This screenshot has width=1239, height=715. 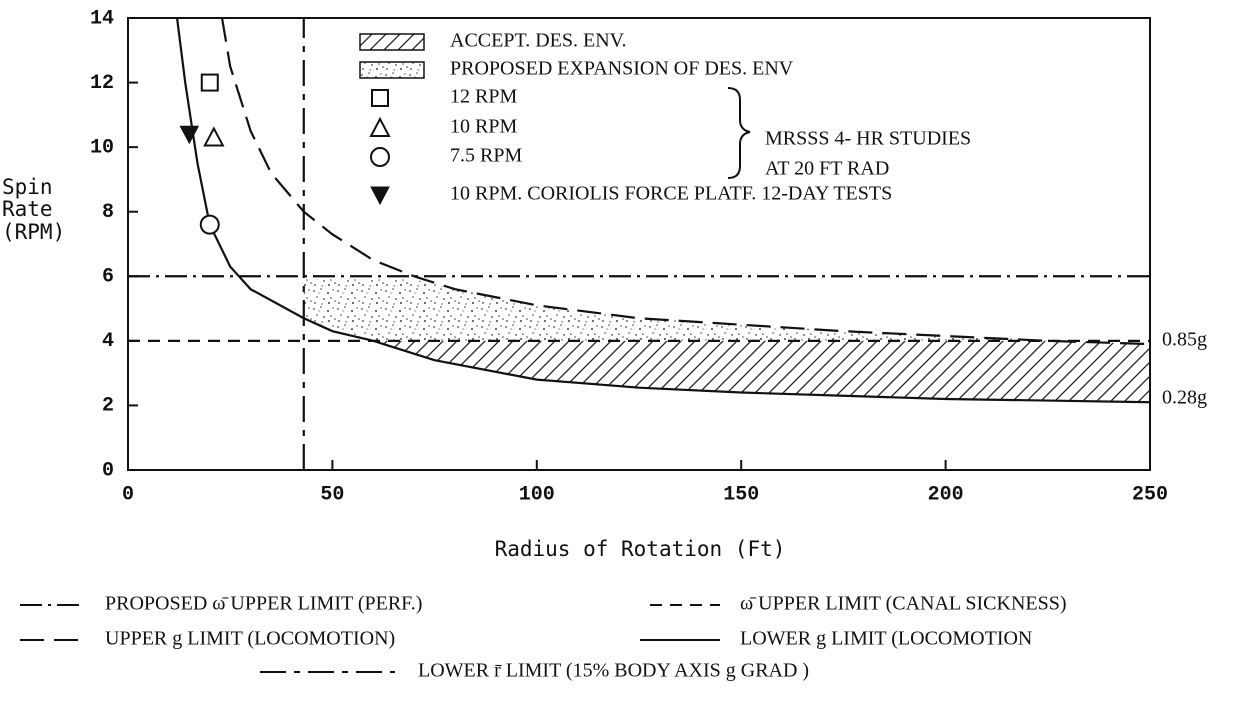 I want to click on x-tick-label: 200, so click(x=946, y=494).